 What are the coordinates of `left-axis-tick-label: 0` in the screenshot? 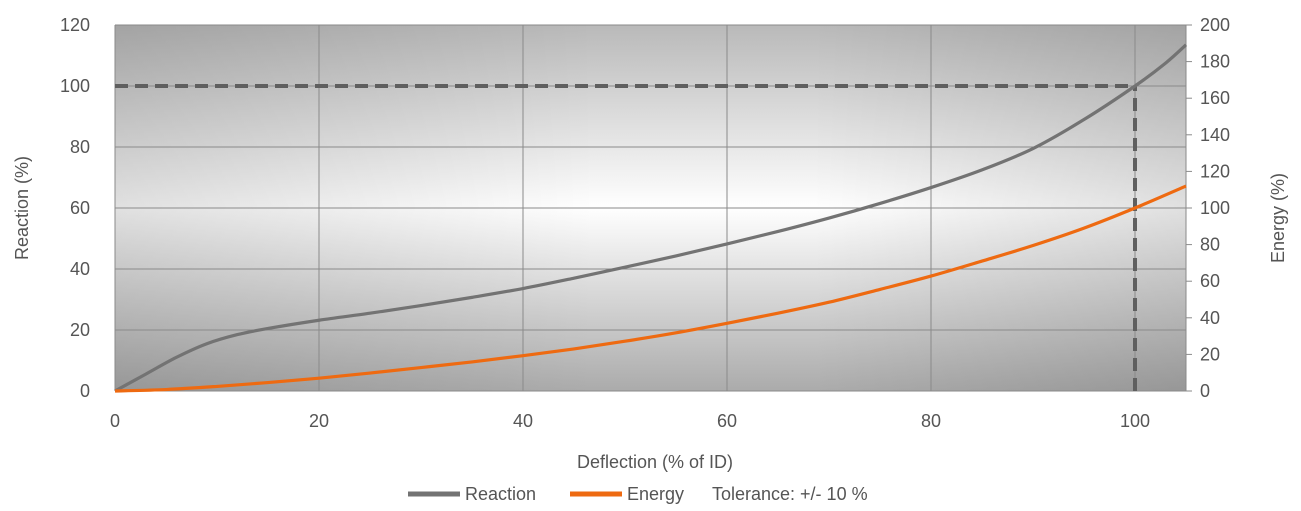 It's located at (85, 391).